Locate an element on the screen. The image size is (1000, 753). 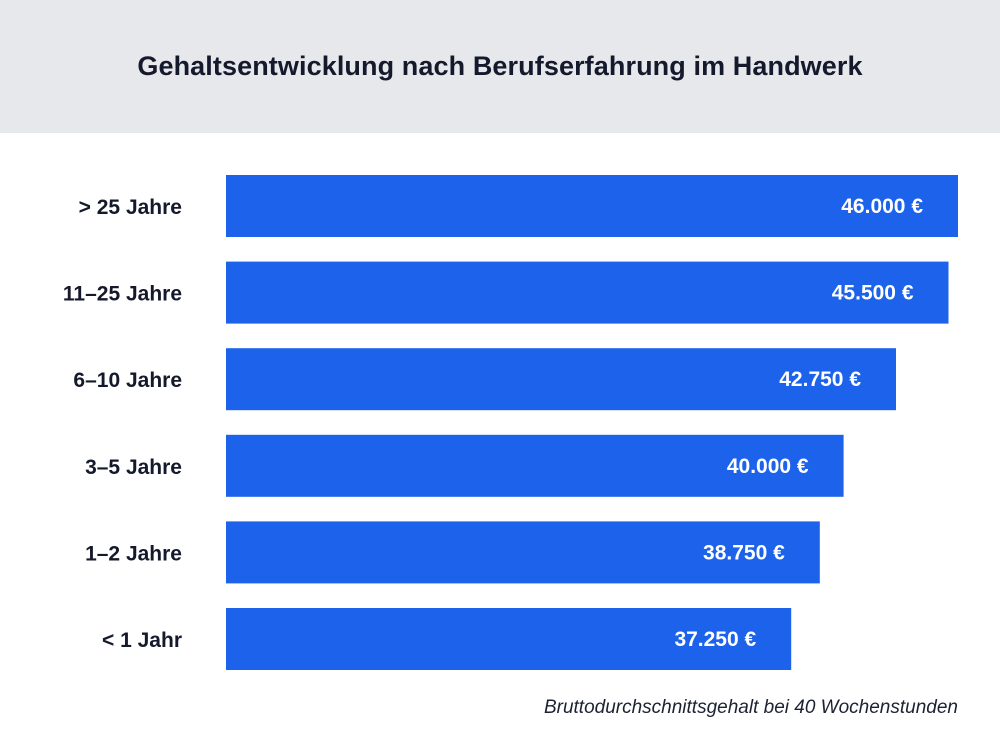
value-label: 37.250 € is located at coordinates (715, 639).